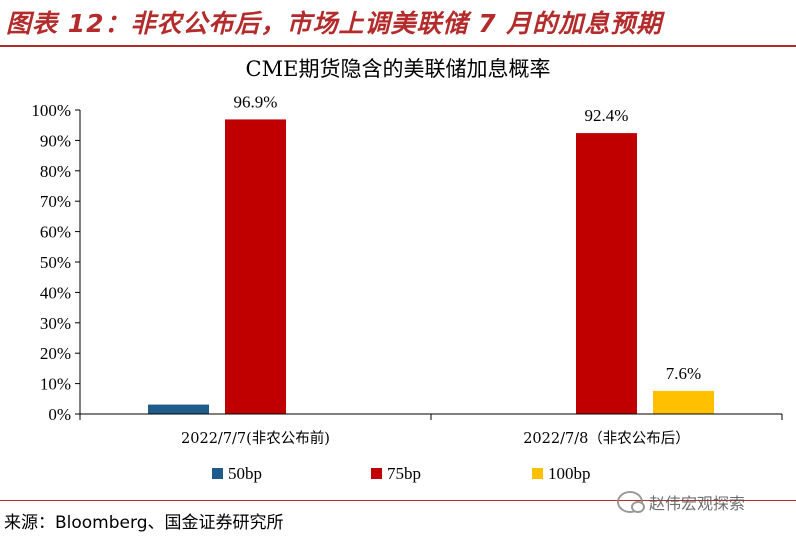  I want to click on source-rule, so click(398, 500).